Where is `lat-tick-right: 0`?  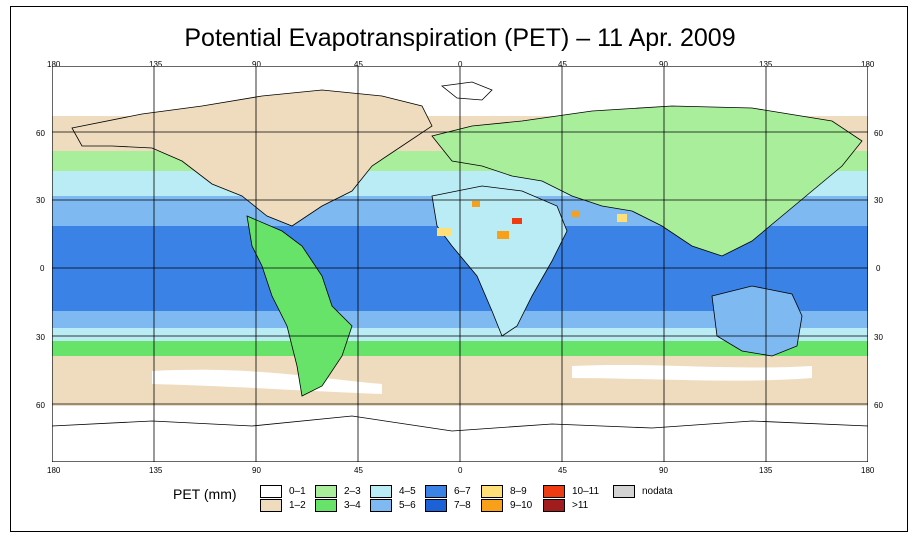 lat-tick-right: 0 is located at coordinates (878, 268).